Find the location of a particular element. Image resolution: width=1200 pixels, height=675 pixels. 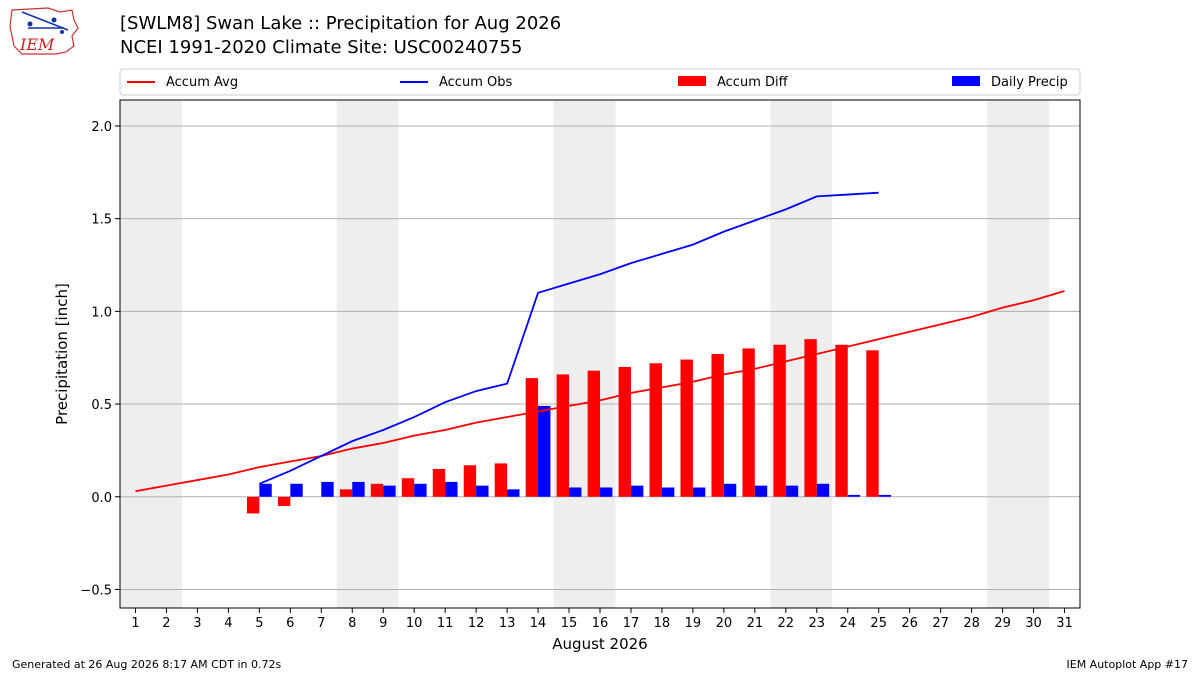

y-tick-label: 0.0 is located at coordinates (101, 498).